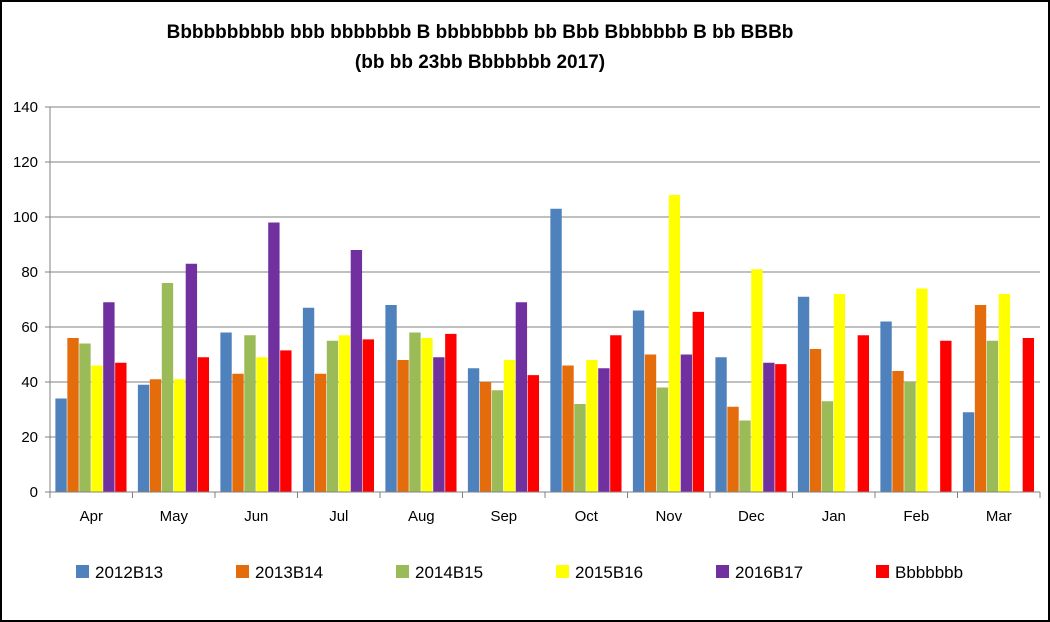 The width and height of the screenshot is (1050, 622). What do you see at coordinates (480, 62) in the screenshot?
I see `chart-subtitle: (bb bb 23bb Bbbbbbb 2017)` at bounding box center [480, 62].